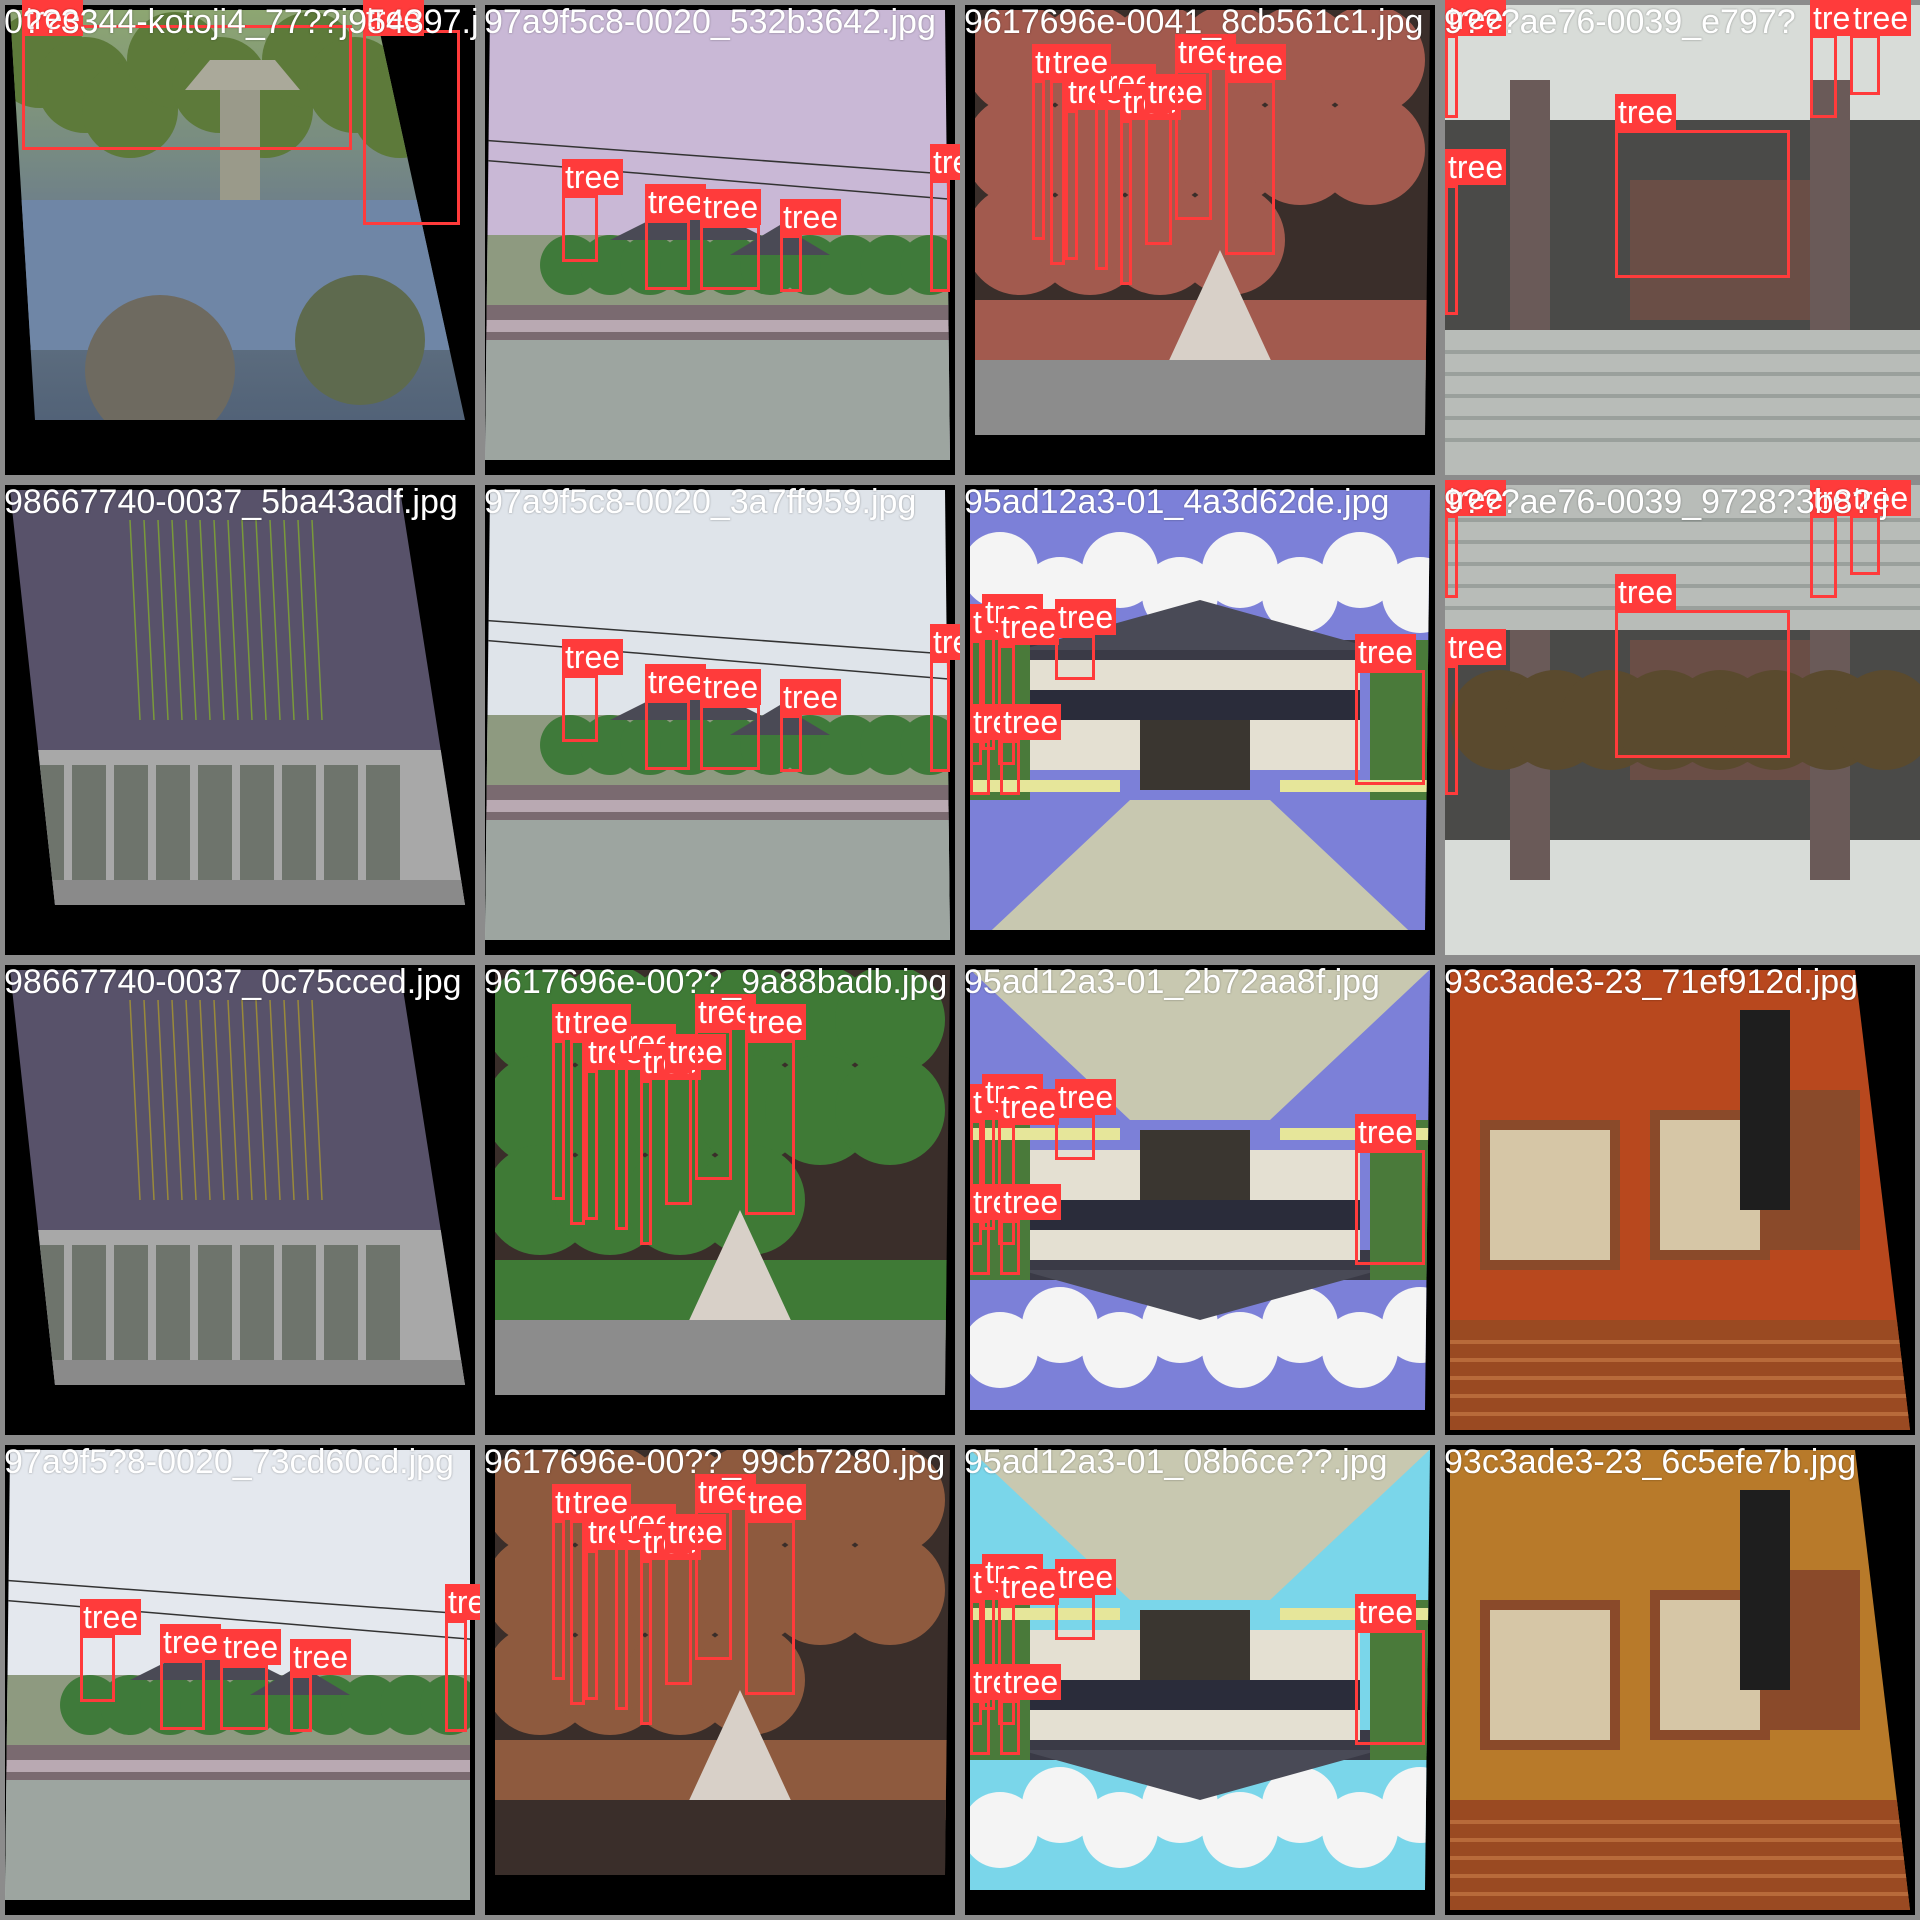 This screenshot has height=1920, width=1920. Describe the element at coordinates (710, 22) in the screenshot. I see `tile-filename: 97a9f5c8-0020_532b3642.jpg` at that location.